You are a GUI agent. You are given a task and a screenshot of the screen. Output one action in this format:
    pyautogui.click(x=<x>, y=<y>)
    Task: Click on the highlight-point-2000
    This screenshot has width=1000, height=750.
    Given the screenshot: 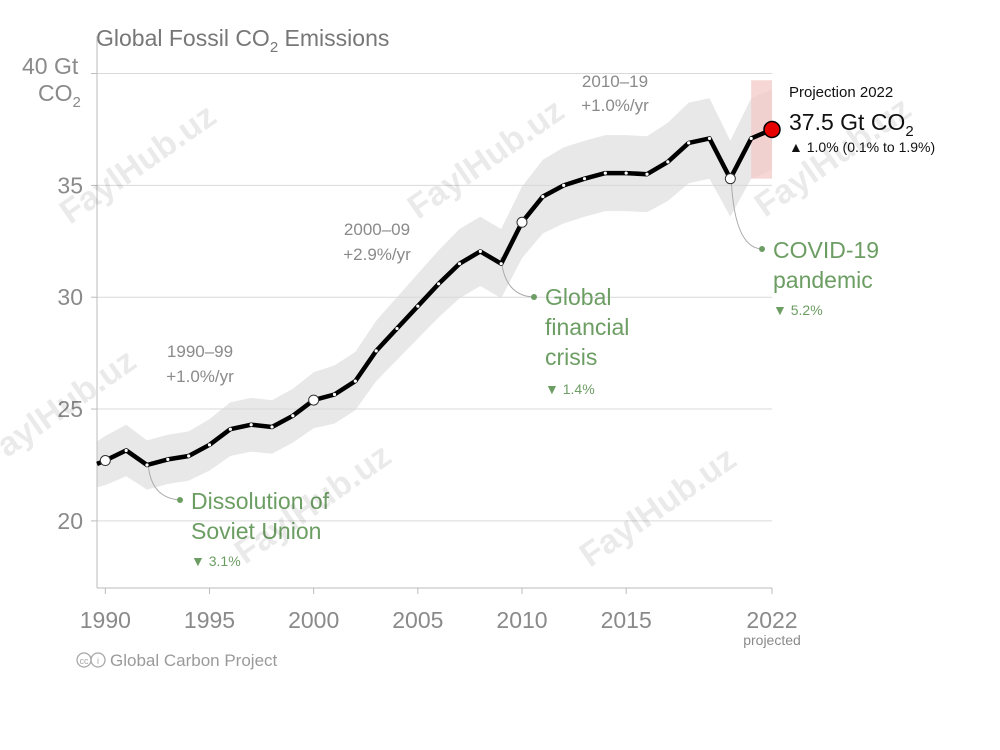 What is the action you would take?
    pyautogui.click(x=314, y=400)
    